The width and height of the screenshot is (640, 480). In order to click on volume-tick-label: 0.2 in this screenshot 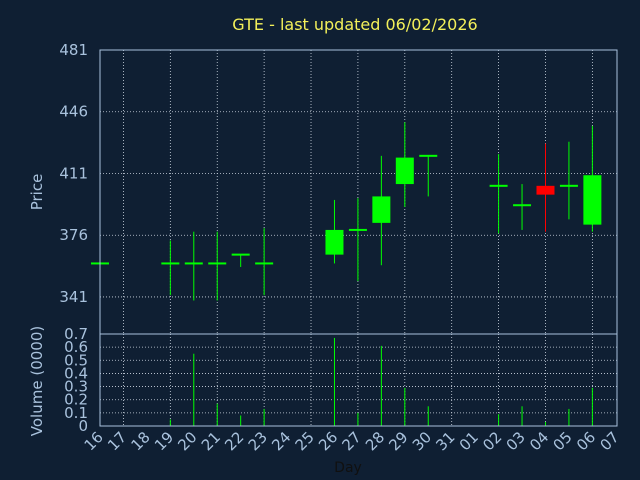, I will do `click(76, 400)`.